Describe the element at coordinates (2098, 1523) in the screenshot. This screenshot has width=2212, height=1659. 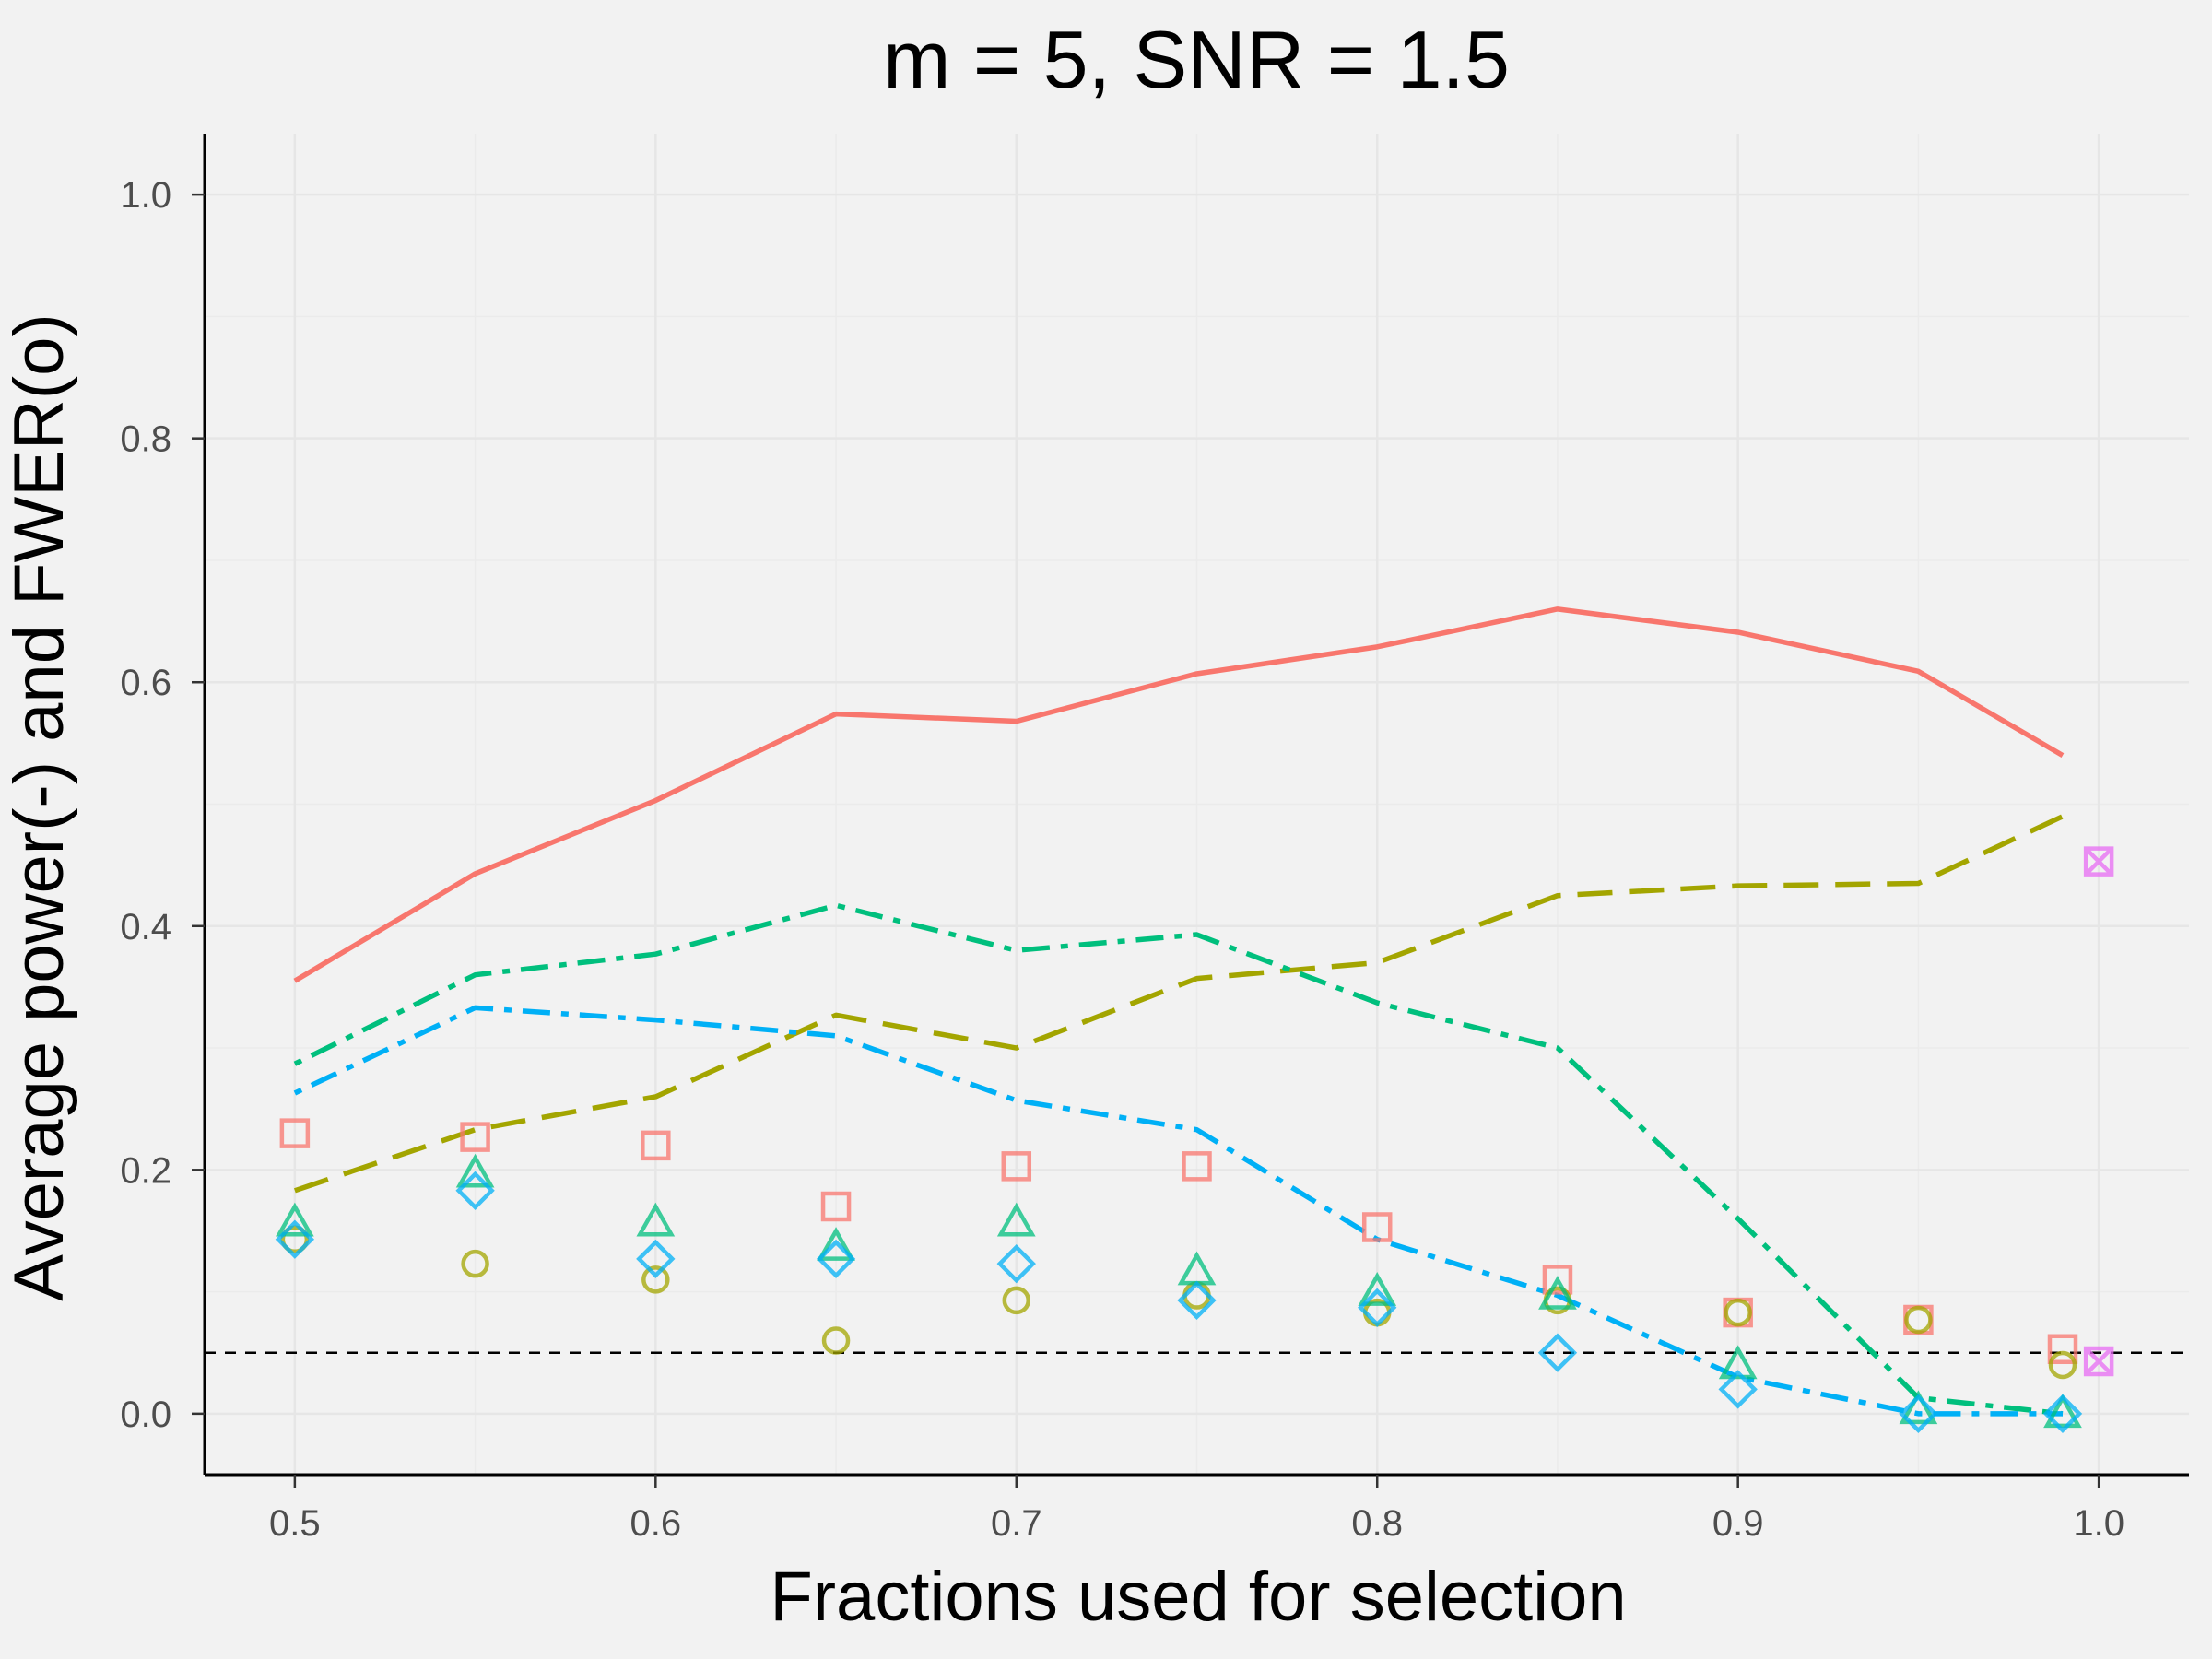
I see `x-tick-label: 1.0` at that location.